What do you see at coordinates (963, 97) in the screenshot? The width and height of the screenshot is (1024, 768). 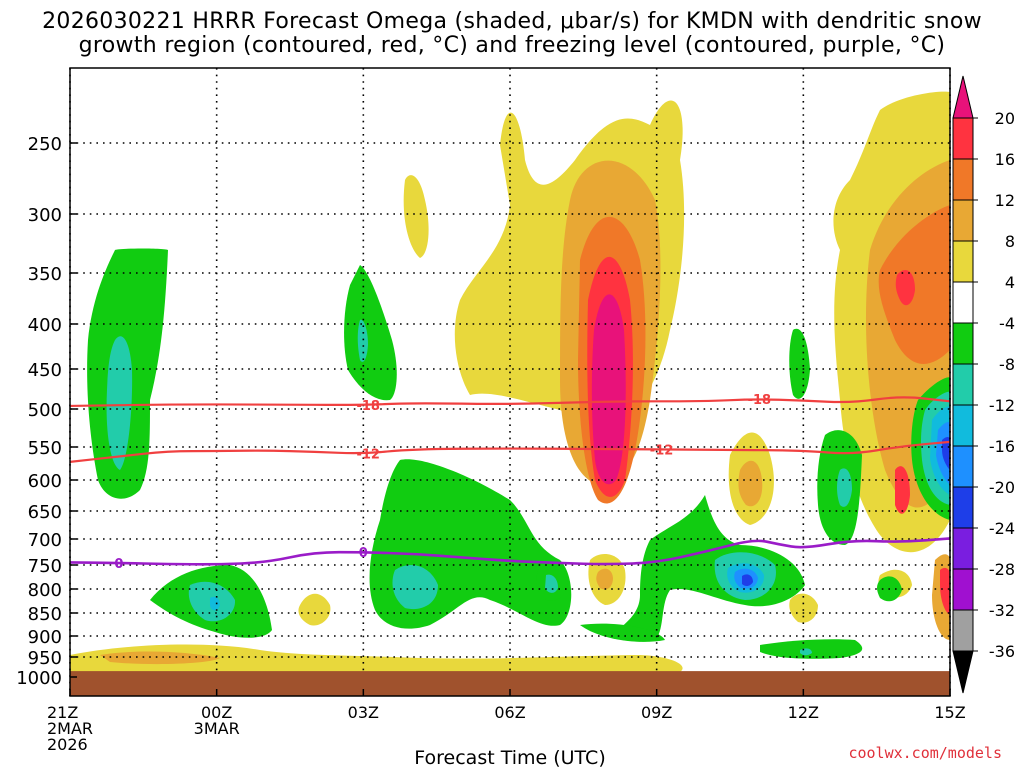 I see `colorbar-band-20+` at bounding box center [963, 97].